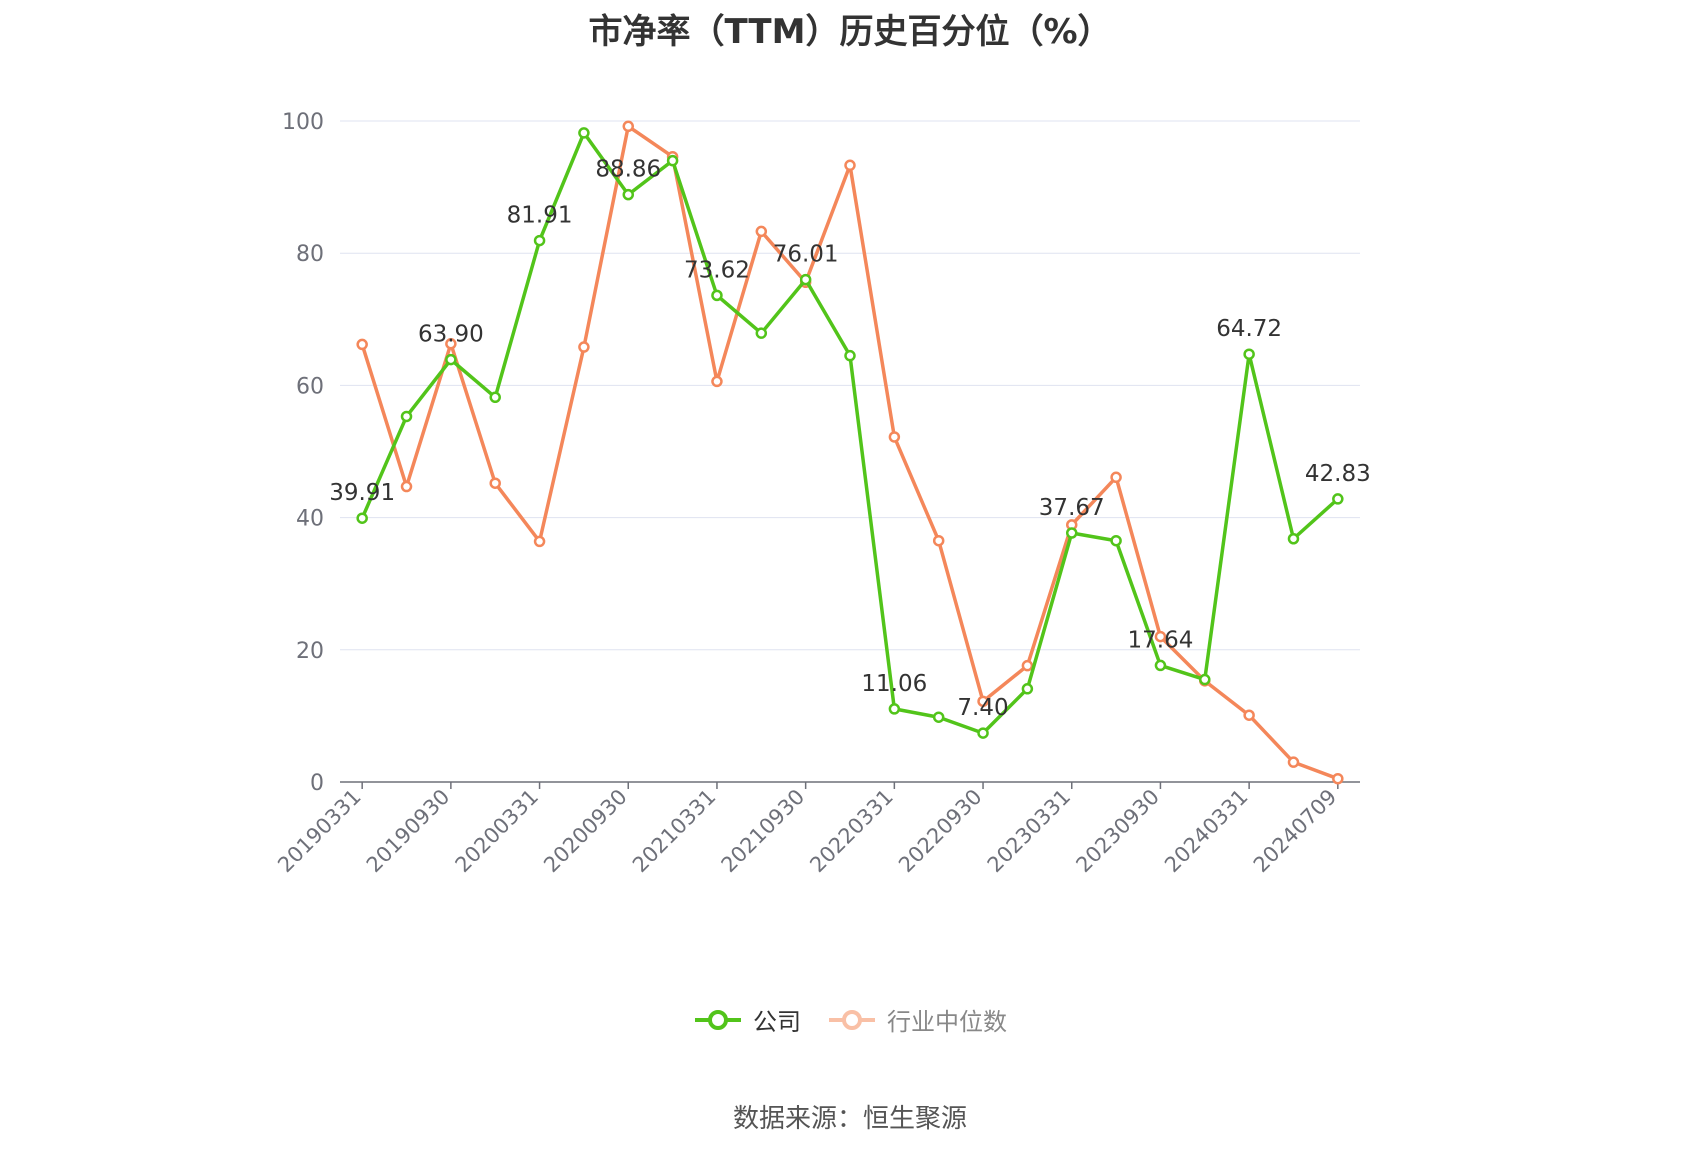  I want to click on y-tick-label: 100, so click(303, 122).